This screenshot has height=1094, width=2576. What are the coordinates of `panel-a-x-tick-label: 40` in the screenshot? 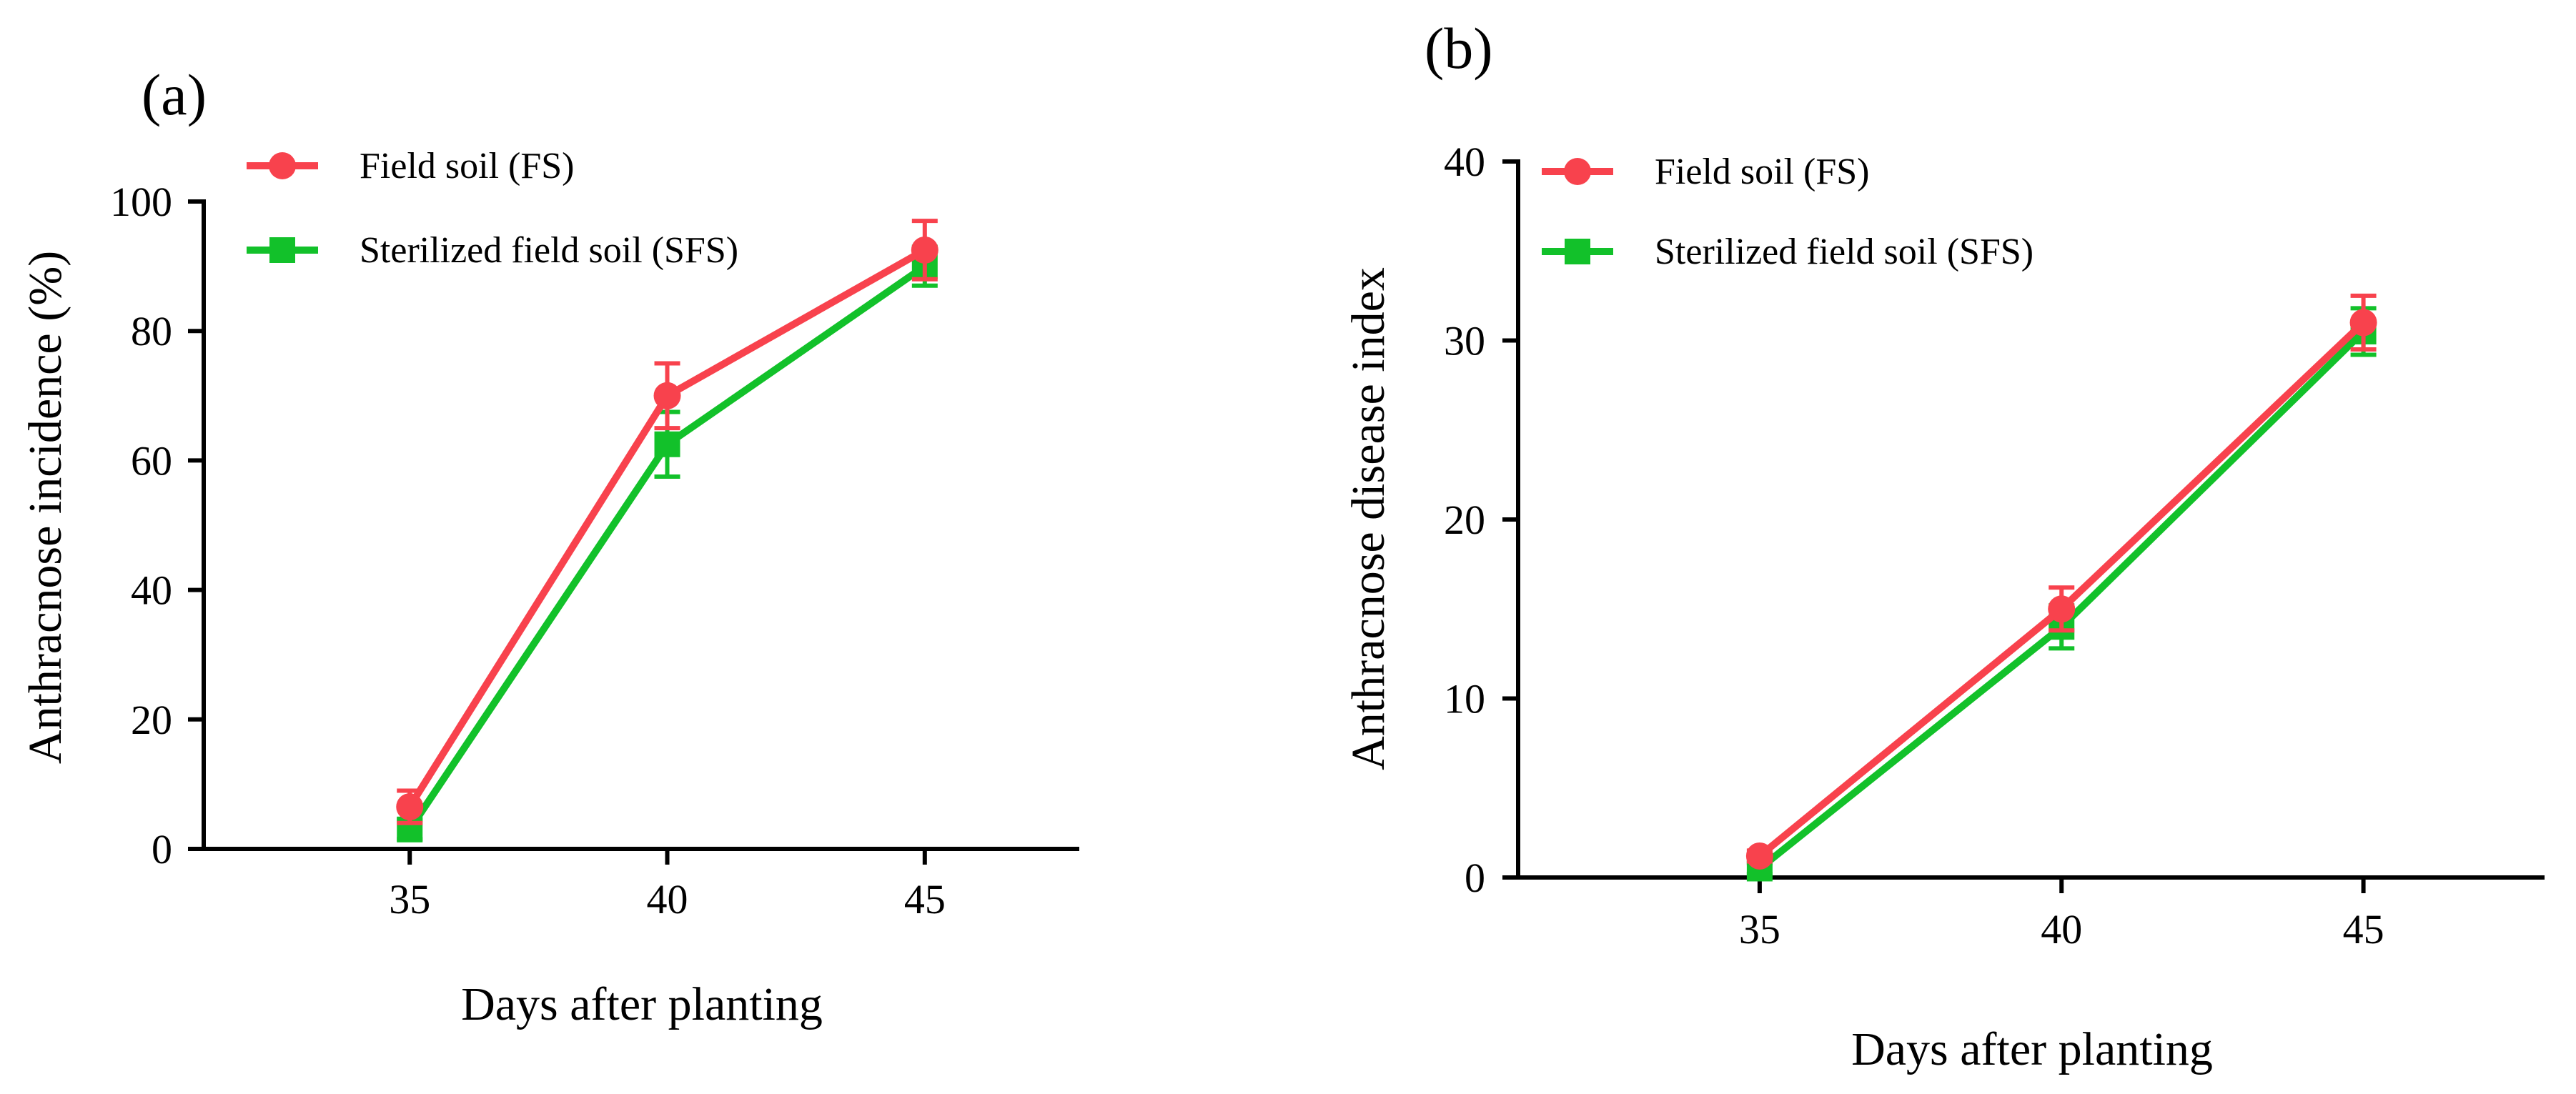 It's located at (668, 900).